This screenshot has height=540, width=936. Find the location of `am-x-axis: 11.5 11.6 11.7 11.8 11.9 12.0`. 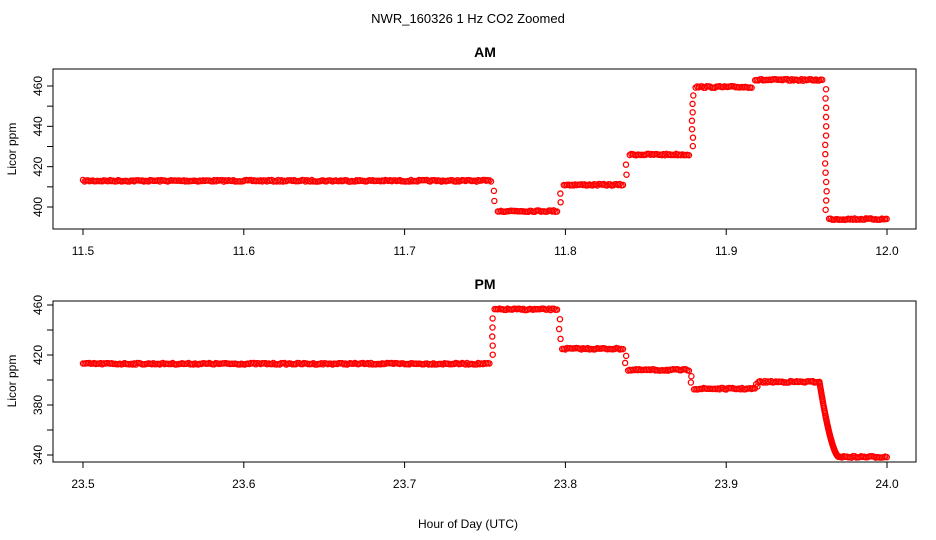

am-x-axis: 11.5 11.6 11.7 11.8 11.9 12.0 is located at coordinates (485, 243).